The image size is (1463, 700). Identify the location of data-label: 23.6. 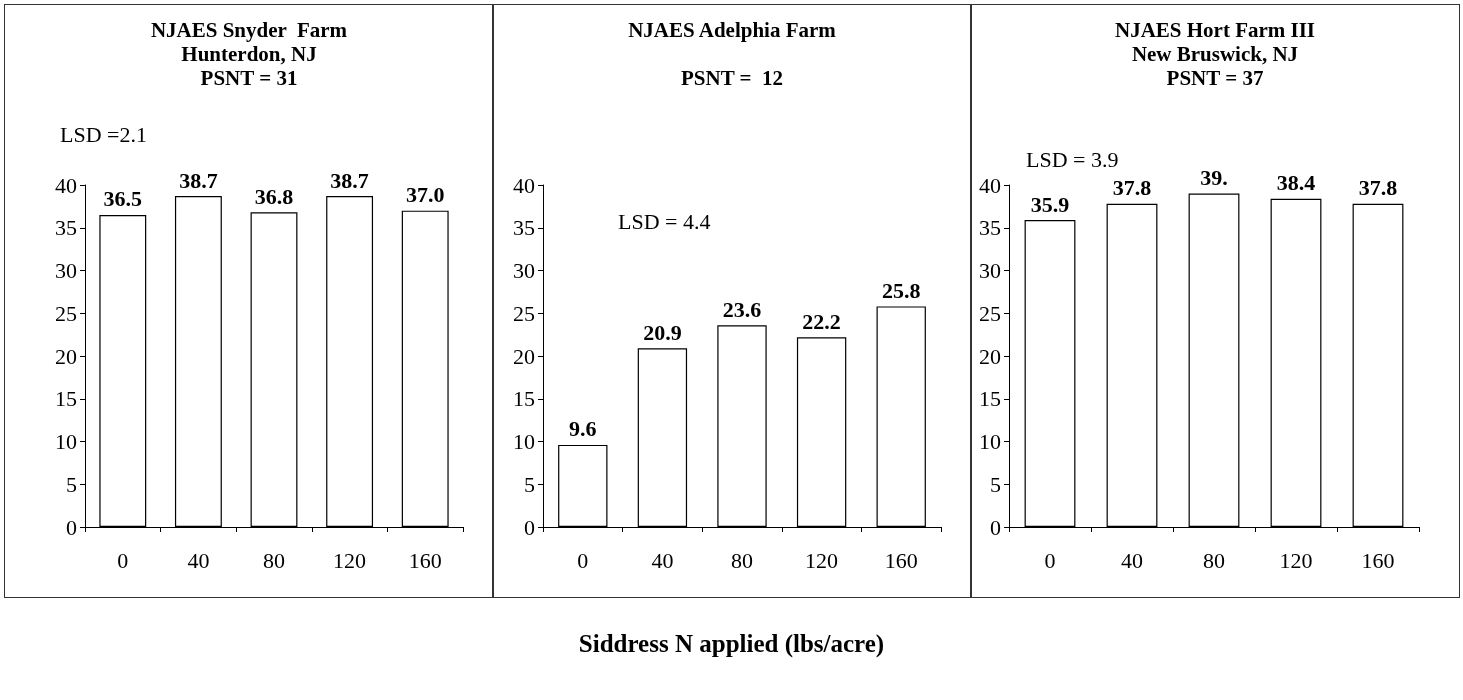
(742, 309).